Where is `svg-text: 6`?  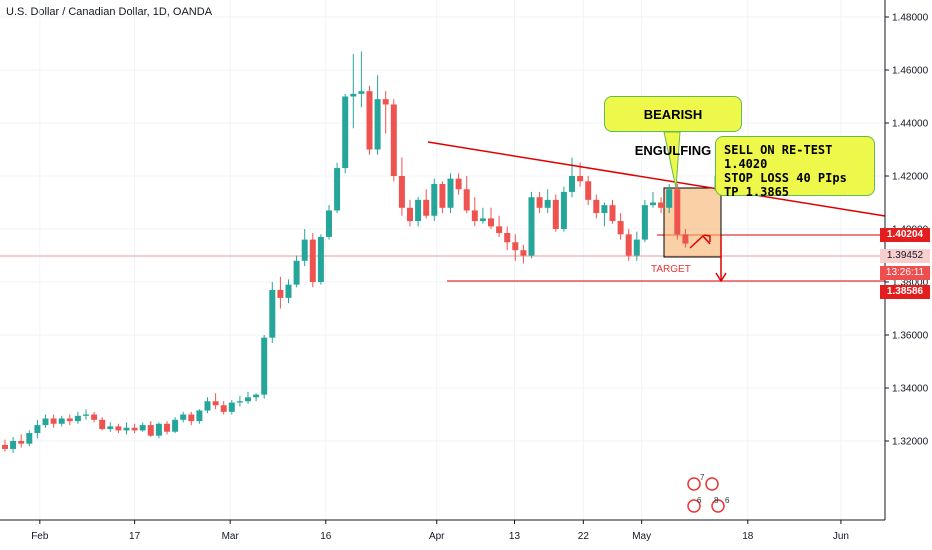 svg-text: 6 is located at coordinates (727, 500).